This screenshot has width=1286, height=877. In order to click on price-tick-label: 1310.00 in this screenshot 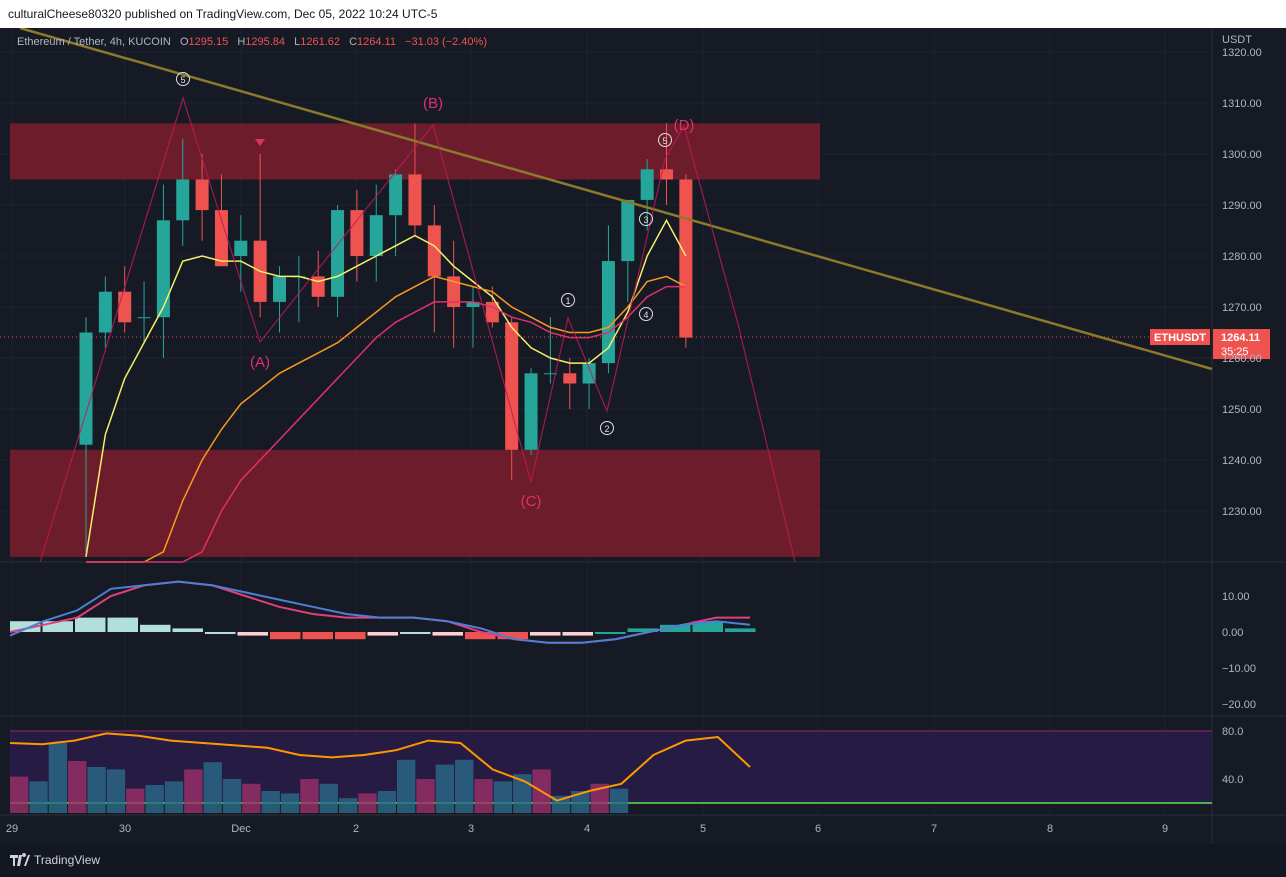, I will do `click(1242, 104)`.